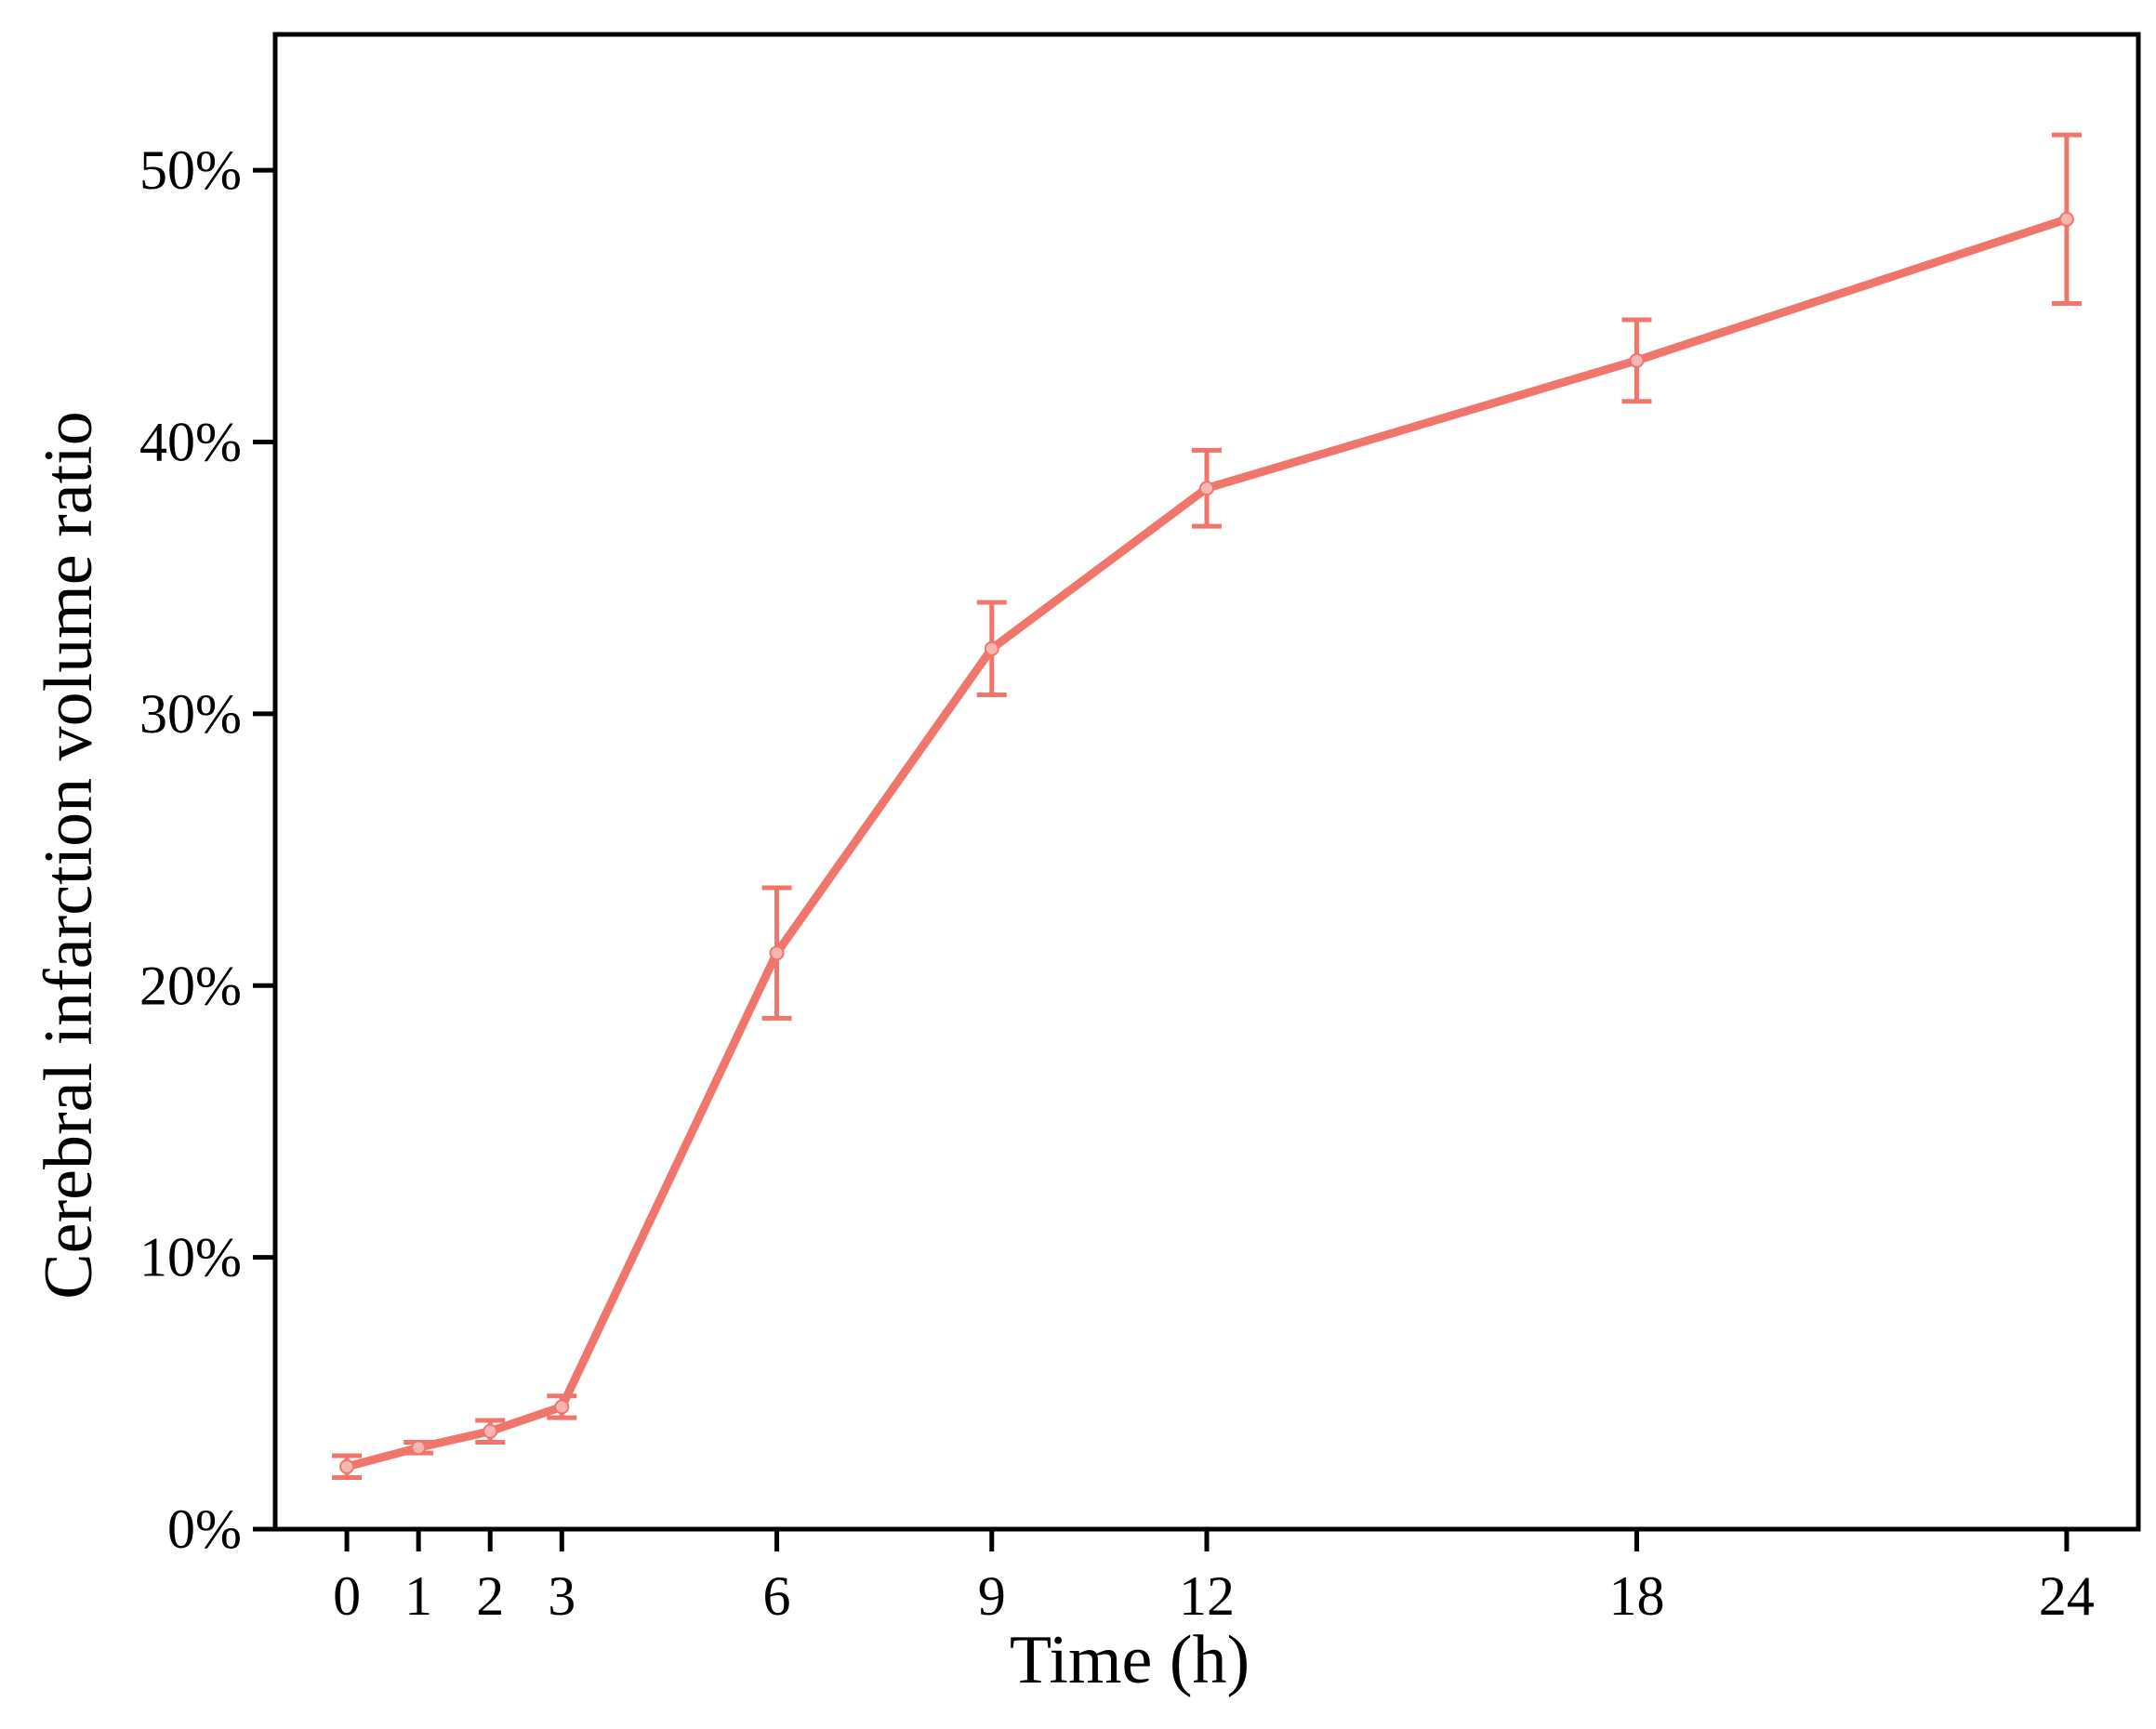  What do you see at coordinates (347, 1596) in the screenshot?
I see `x-tick-label: 0` at bounding box center [347, 1596].